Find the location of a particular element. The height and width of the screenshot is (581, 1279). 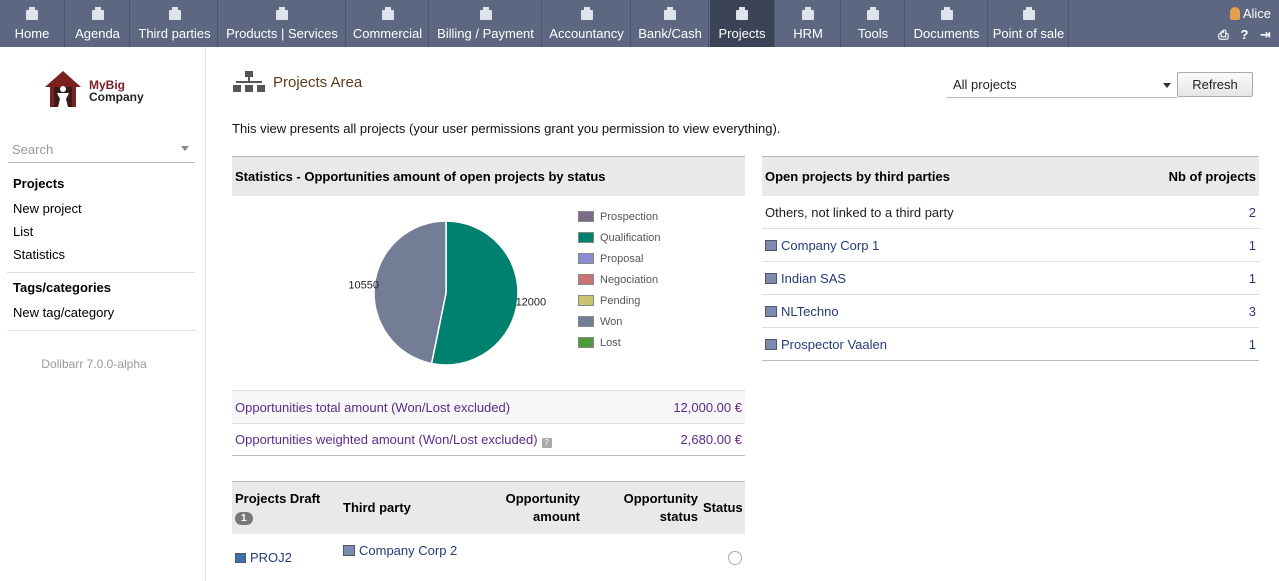

nav-tab-label: Products | Services is located at coordinates (282, 33).